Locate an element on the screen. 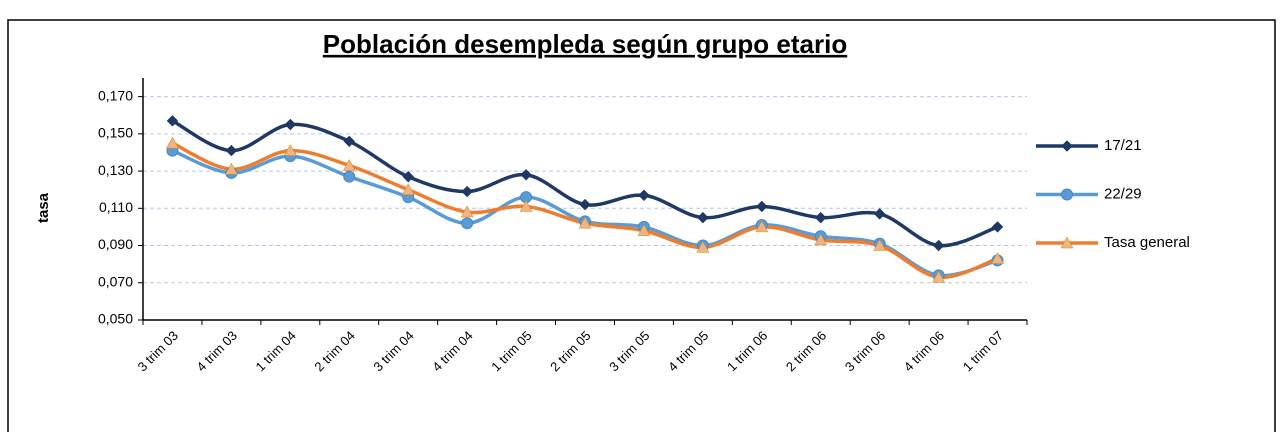  legend-label: 17/21 is located at coordinates (1123, 145).